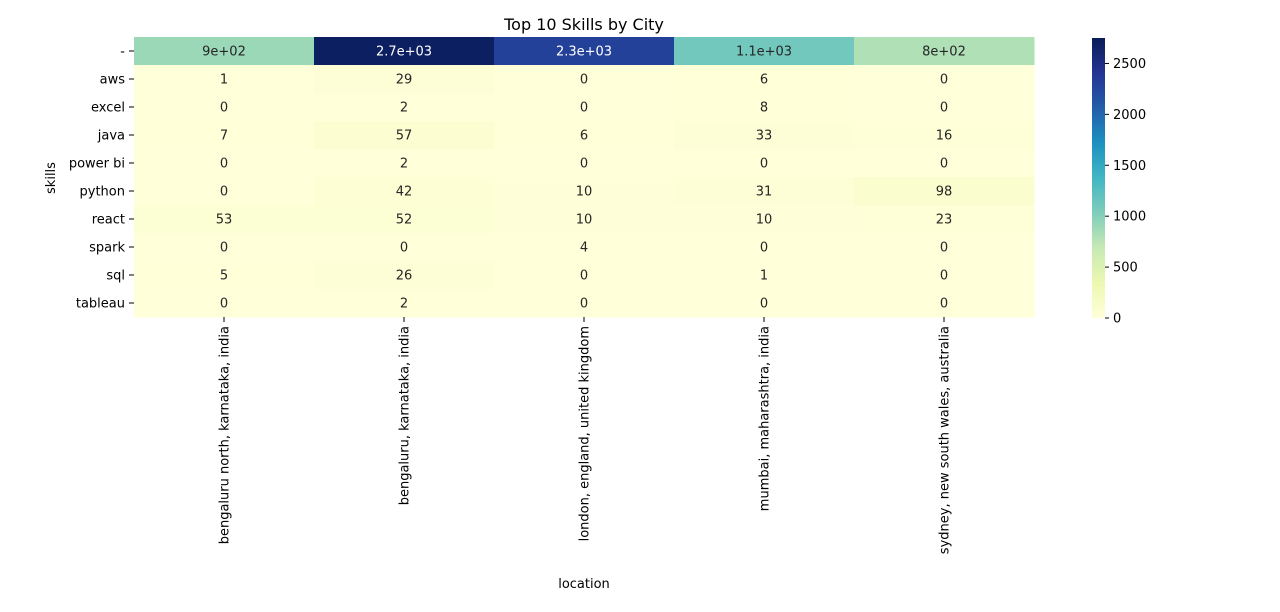 This screenshot has height=612, width=1280. What do you see at coordinates (108, 220) in the screenshot?
I see `y-tick-label: react` at bounding box center [108, 220].